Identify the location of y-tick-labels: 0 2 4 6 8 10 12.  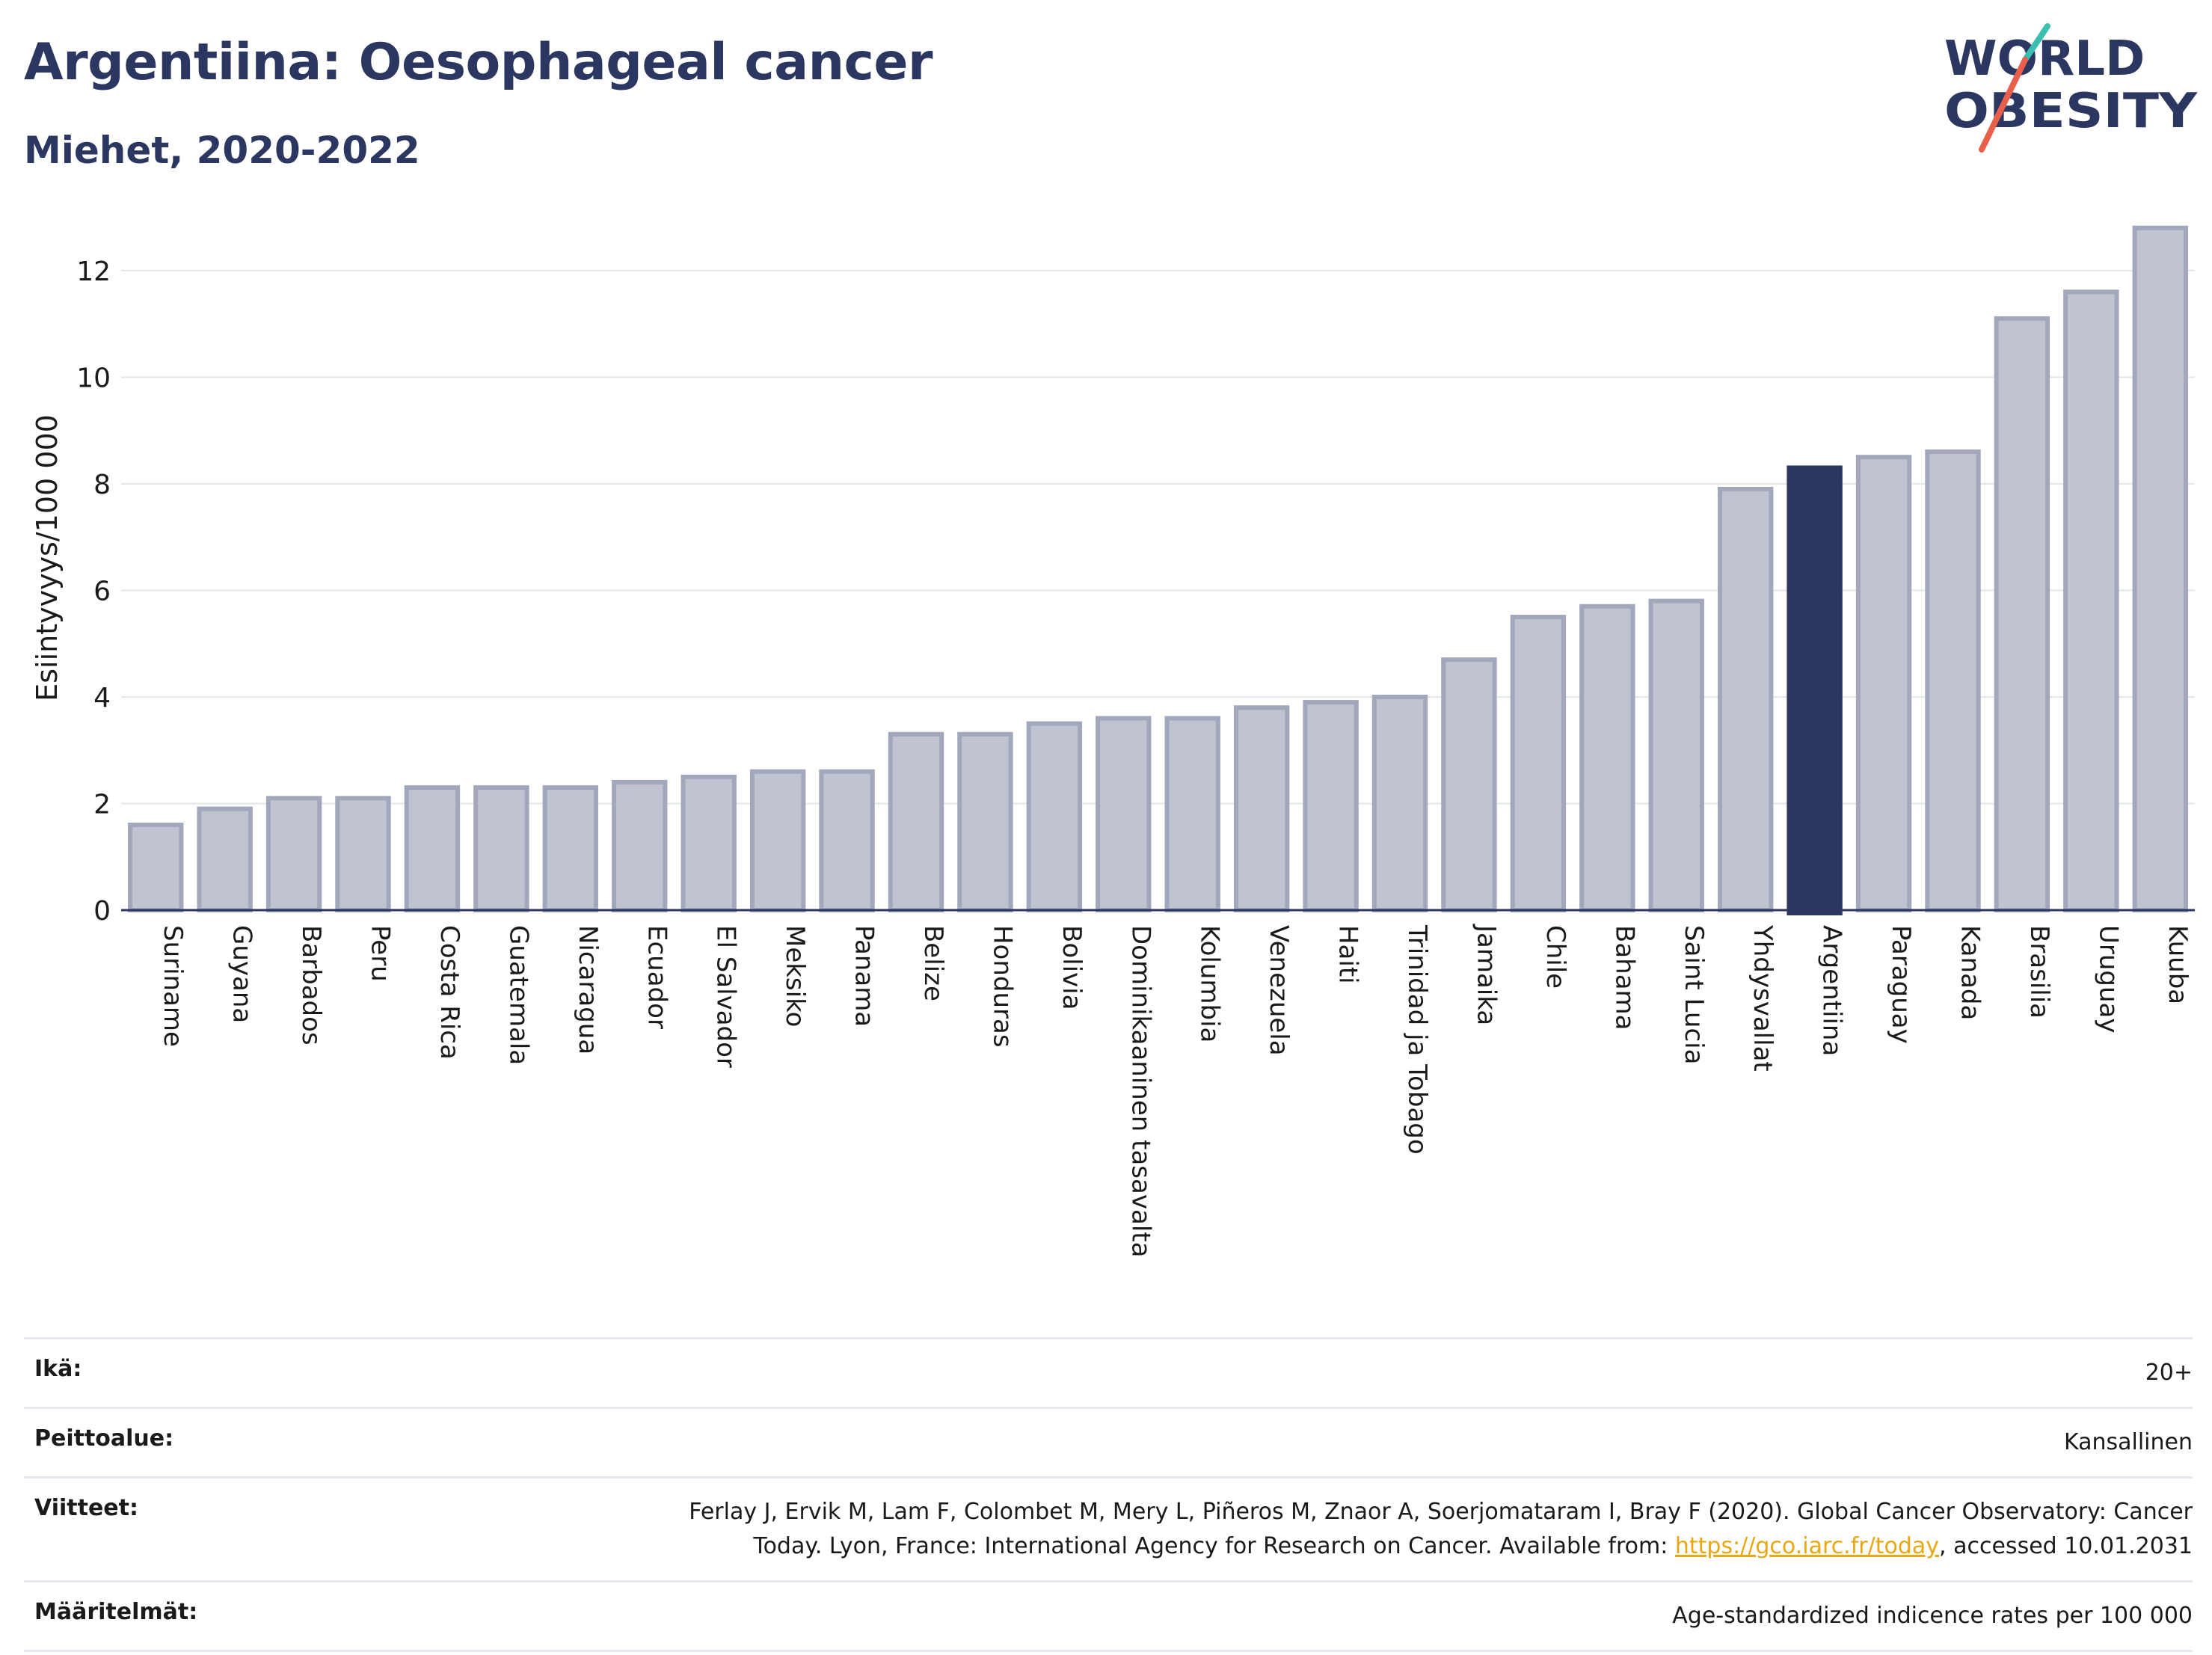
(93, 592).